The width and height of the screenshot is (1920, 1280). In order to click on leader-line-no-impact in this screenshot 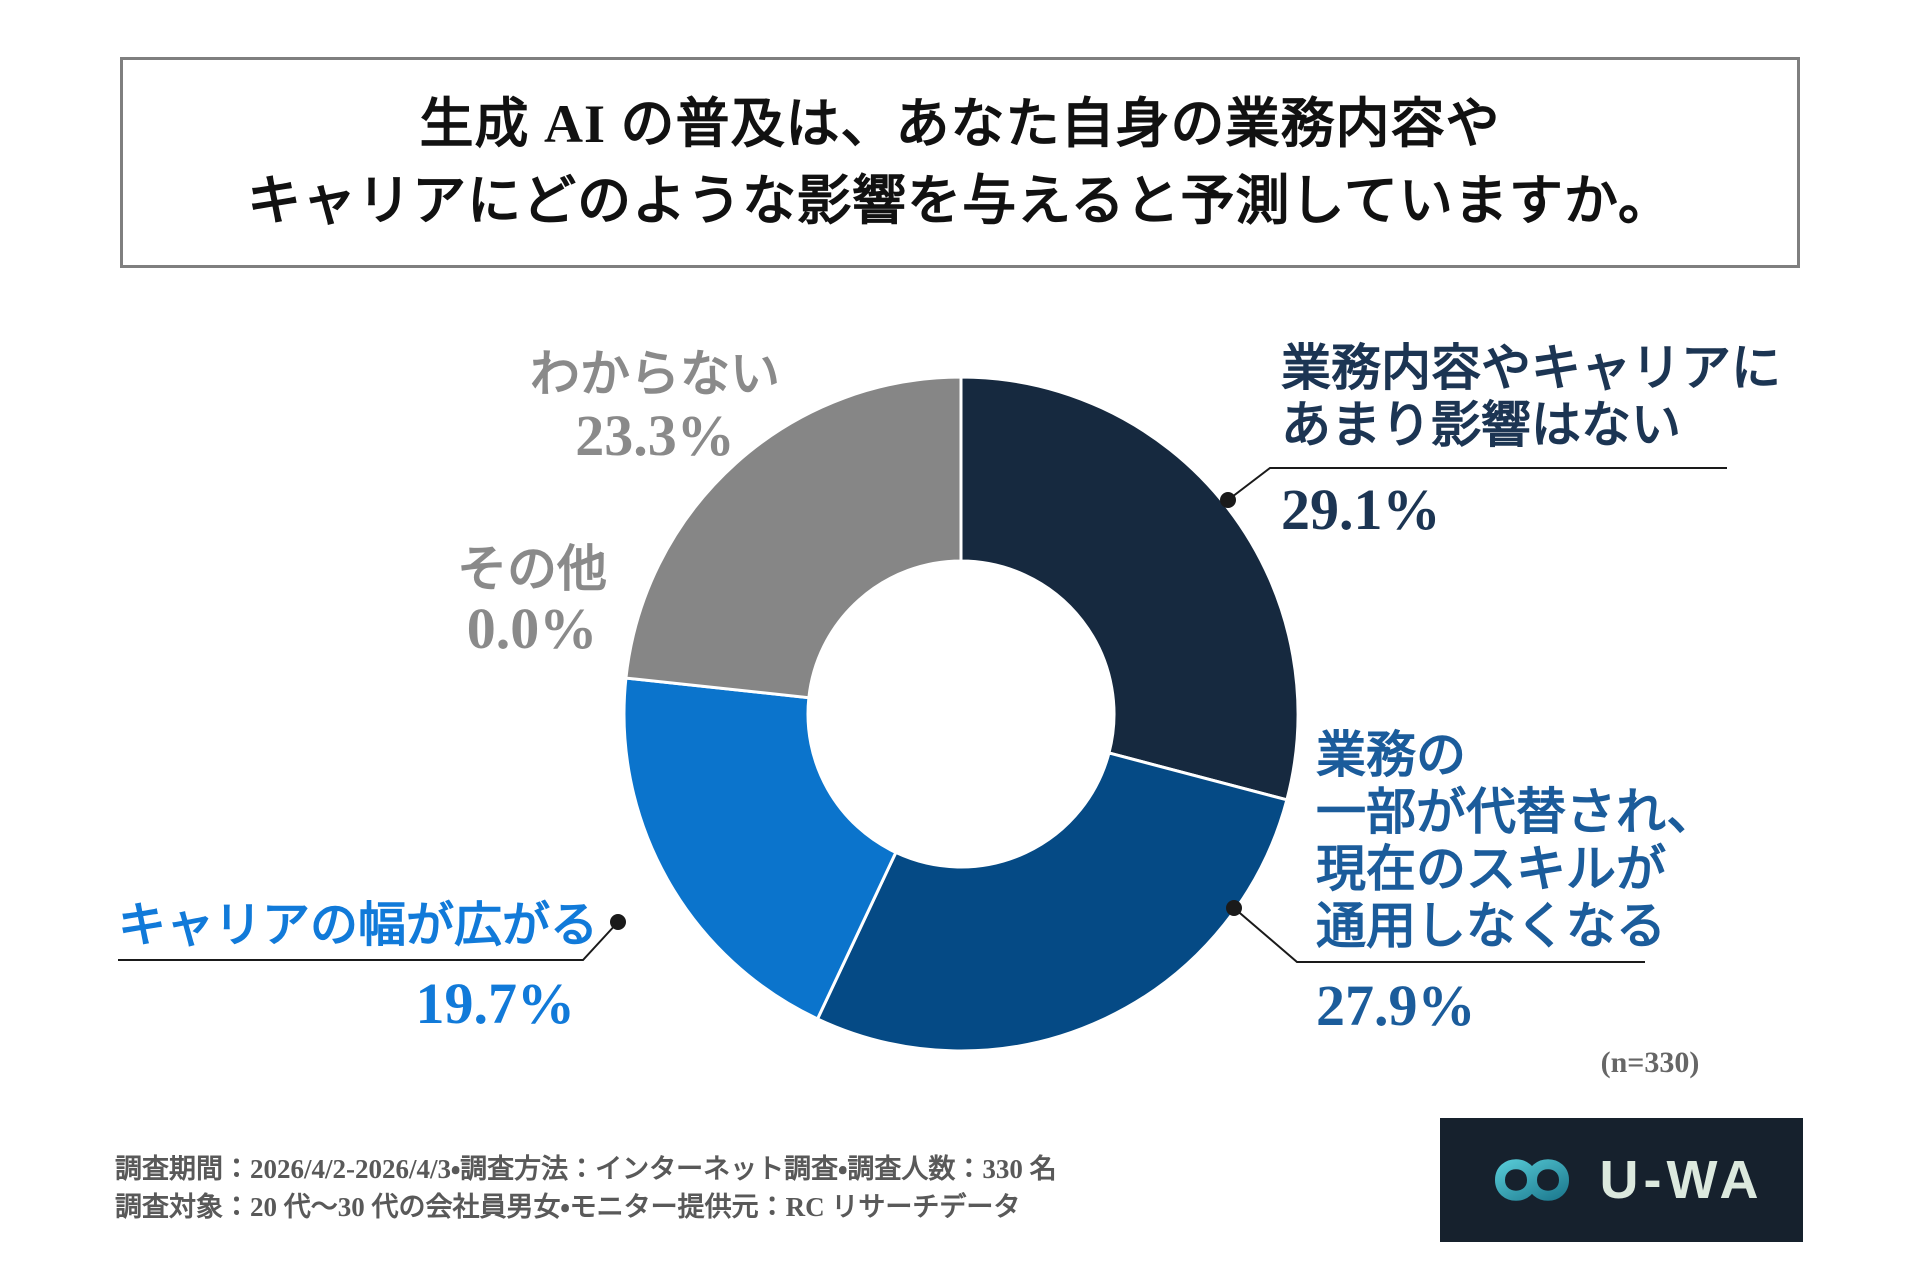, I will do `click(1477, 484)`.